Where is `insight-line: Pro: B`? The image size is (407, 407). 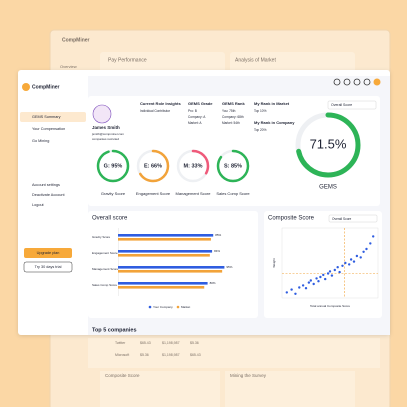 insight-line: Pro: B is located at coordinates (192, 111).